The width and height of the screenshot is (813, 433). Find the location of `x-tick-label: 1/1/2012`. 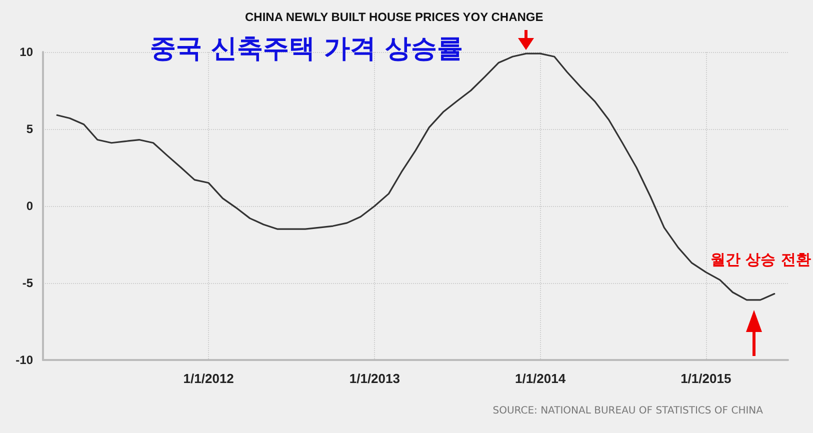

x-tick-label: 1/1/2012 is located at coordinates (208, 378).